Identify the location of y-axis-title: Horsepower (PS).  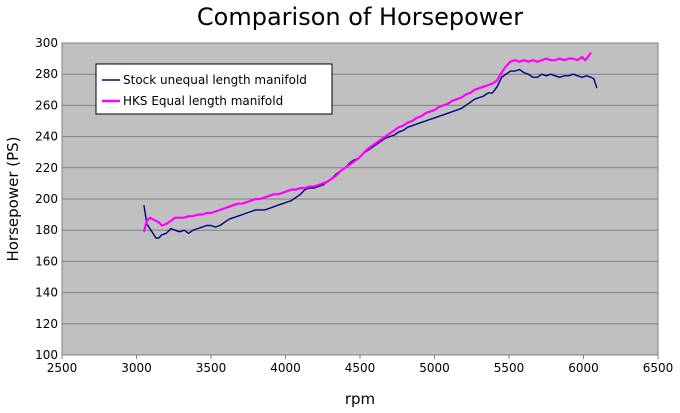
(13, 198).